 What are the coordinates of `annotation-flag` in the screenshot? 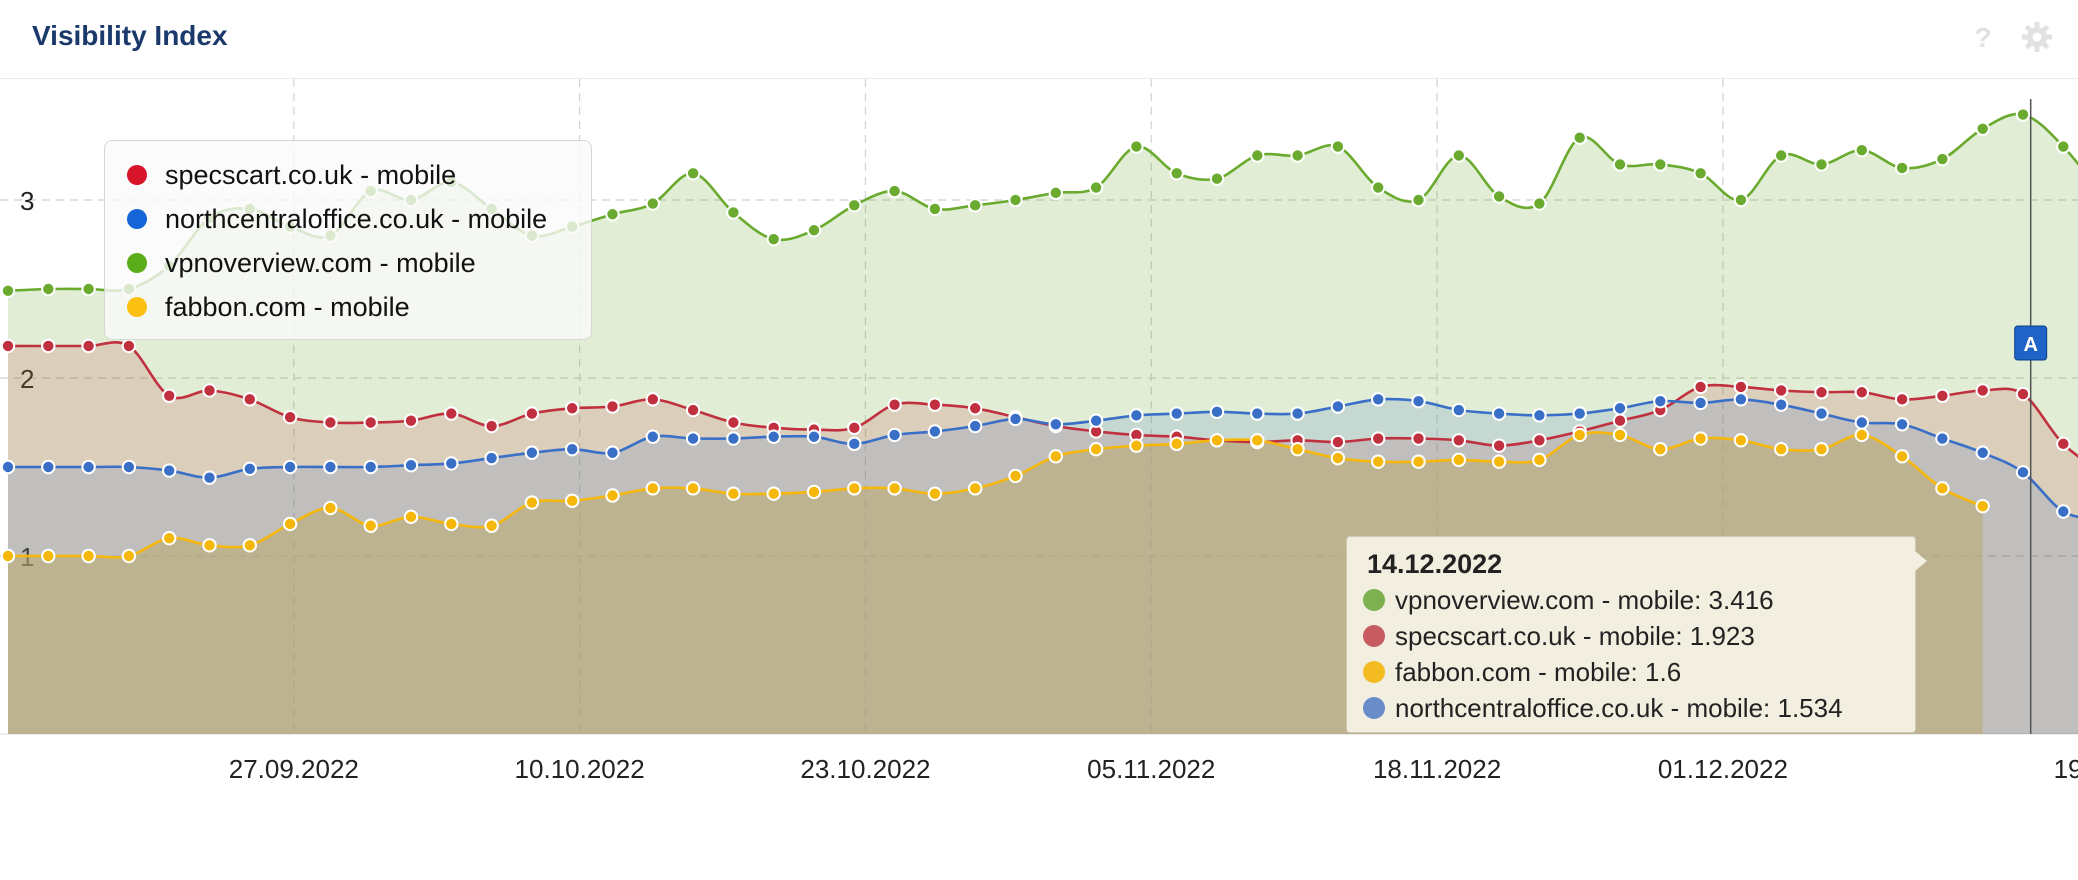 It's located at (2031, 343).